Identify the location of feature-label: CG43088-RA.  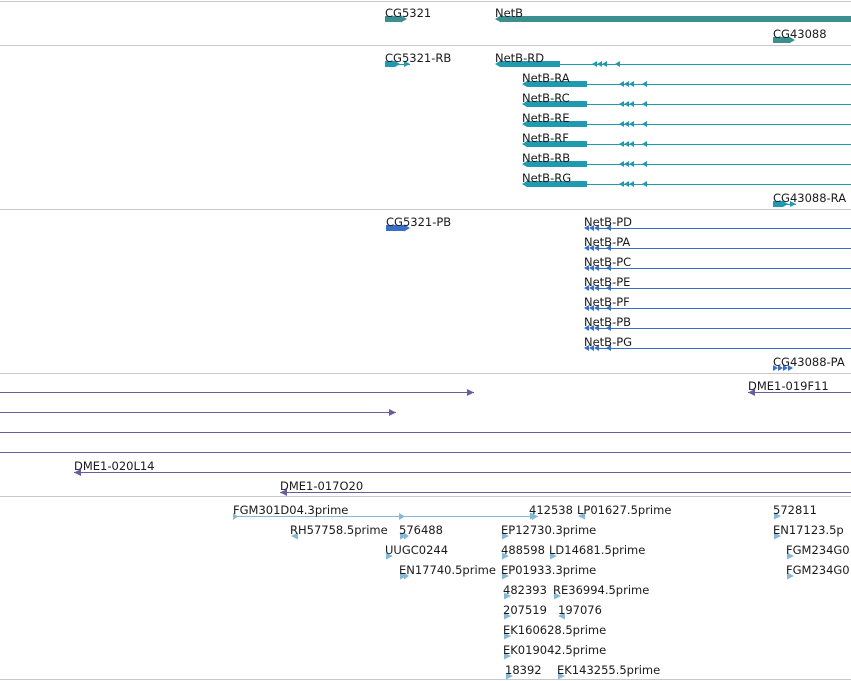
(809, 198).